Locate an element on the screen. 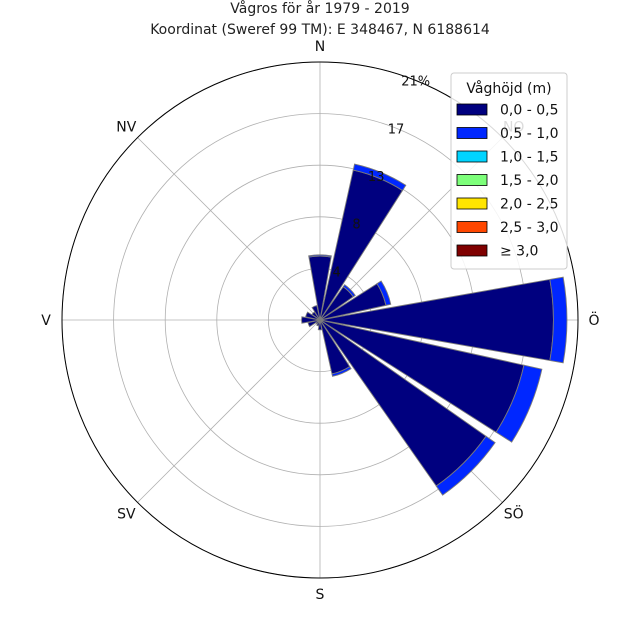 Image resolution: width=640 pixels, height=640 pixels. radial-tick-label-2: 8 is located at coordinates (356, 225).